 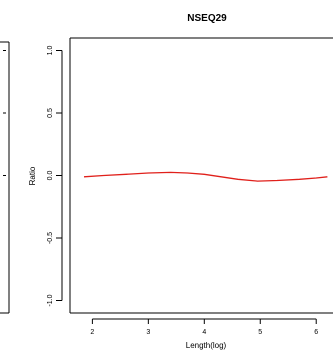 I want to click on x-axis: 2 3 4 5 6, so click(x=204, y=327).